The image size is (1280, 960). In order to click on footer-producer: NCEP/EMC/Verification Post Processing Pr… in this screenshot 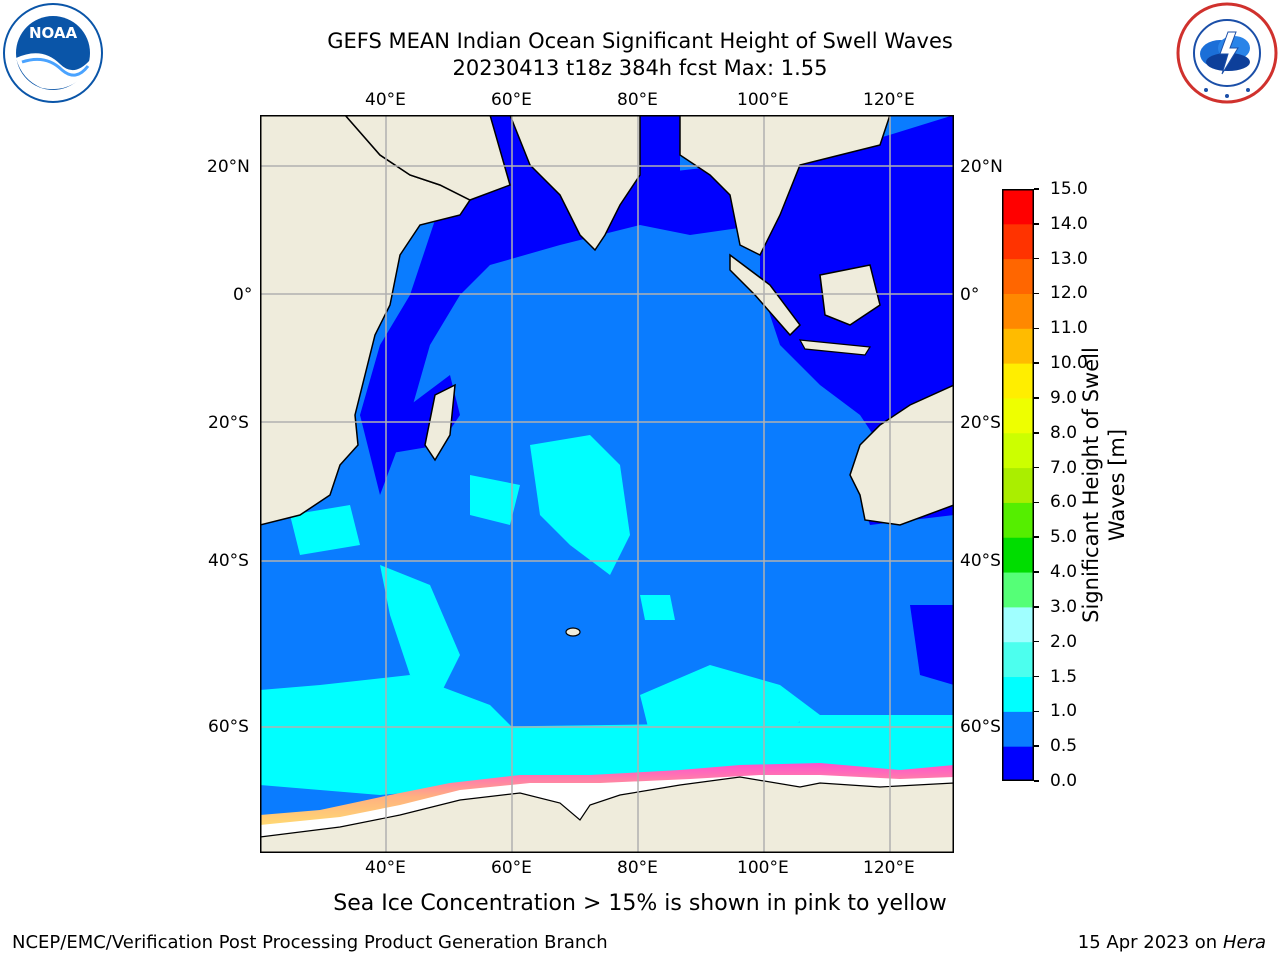, I will do `click(310, 942)`.